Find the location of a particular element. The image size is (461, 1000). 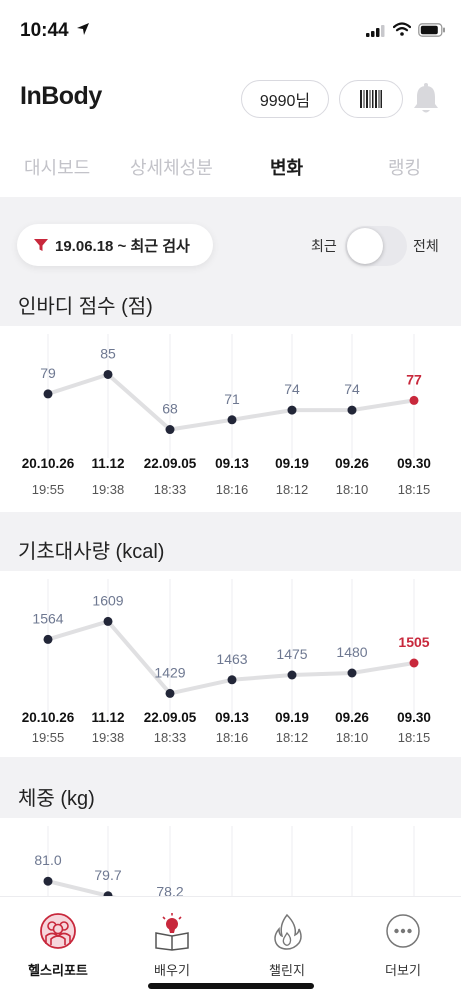

nav-label-more: 더보기 is located at coordinates (403, 970).